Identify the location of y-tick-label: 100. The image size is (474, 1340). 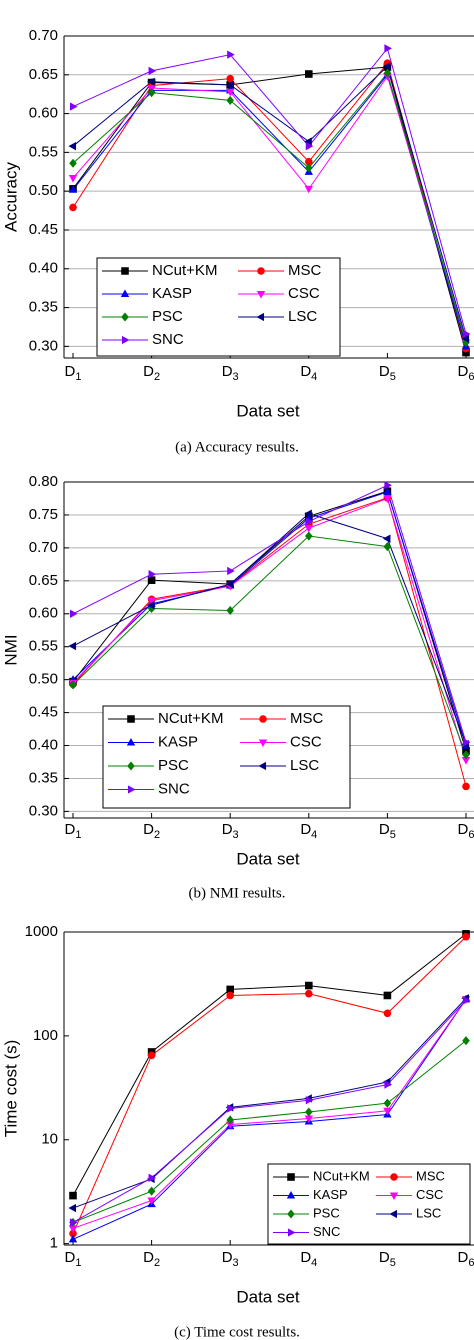
(45, 1035).